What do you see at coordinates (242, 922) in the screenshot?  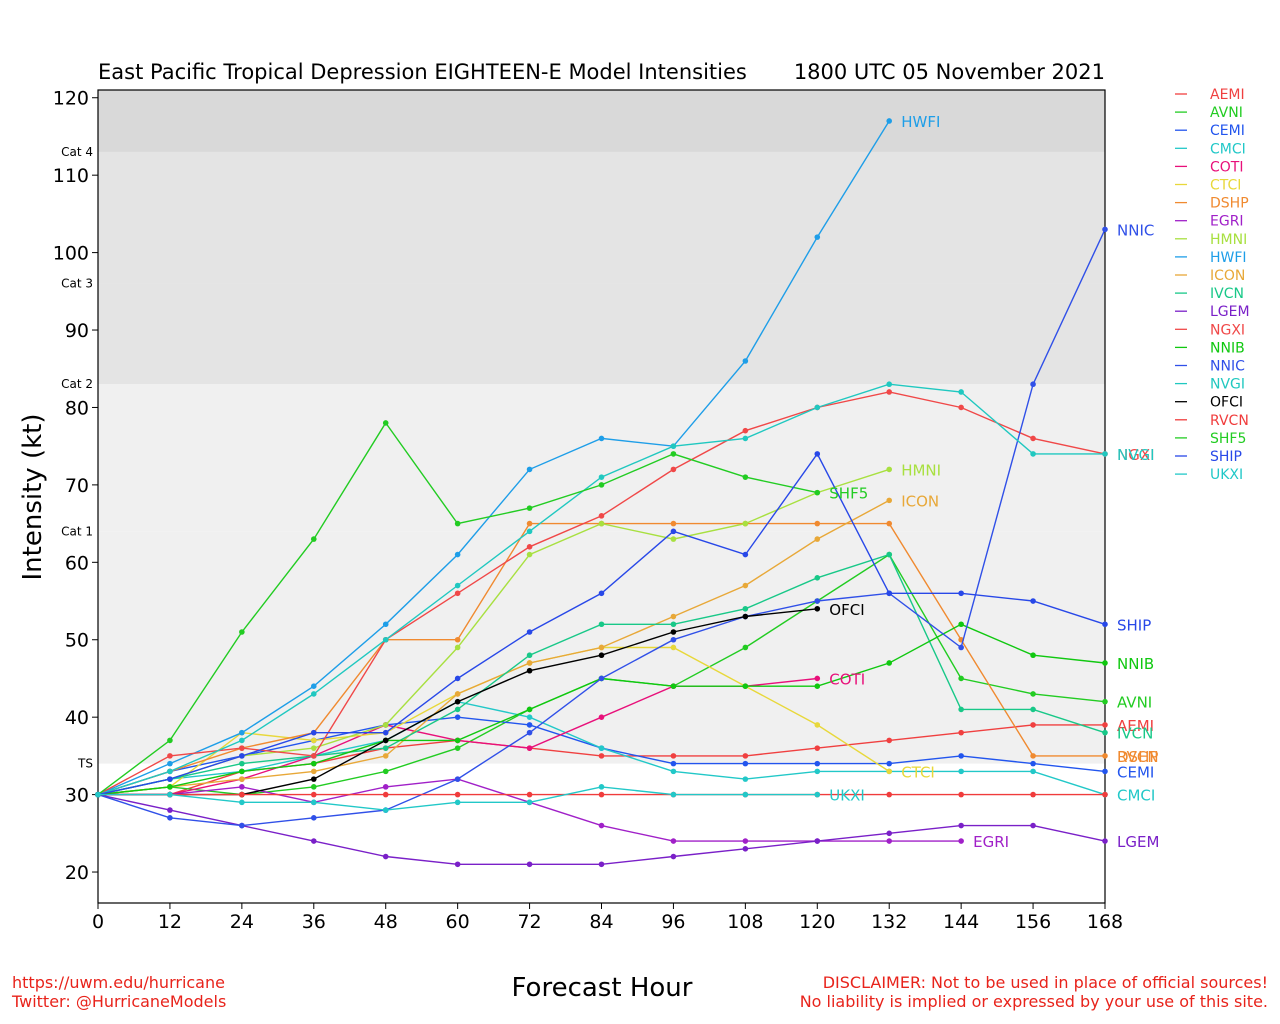 I see `x-tick-label-24: 24` at bounding box center [242, 922].